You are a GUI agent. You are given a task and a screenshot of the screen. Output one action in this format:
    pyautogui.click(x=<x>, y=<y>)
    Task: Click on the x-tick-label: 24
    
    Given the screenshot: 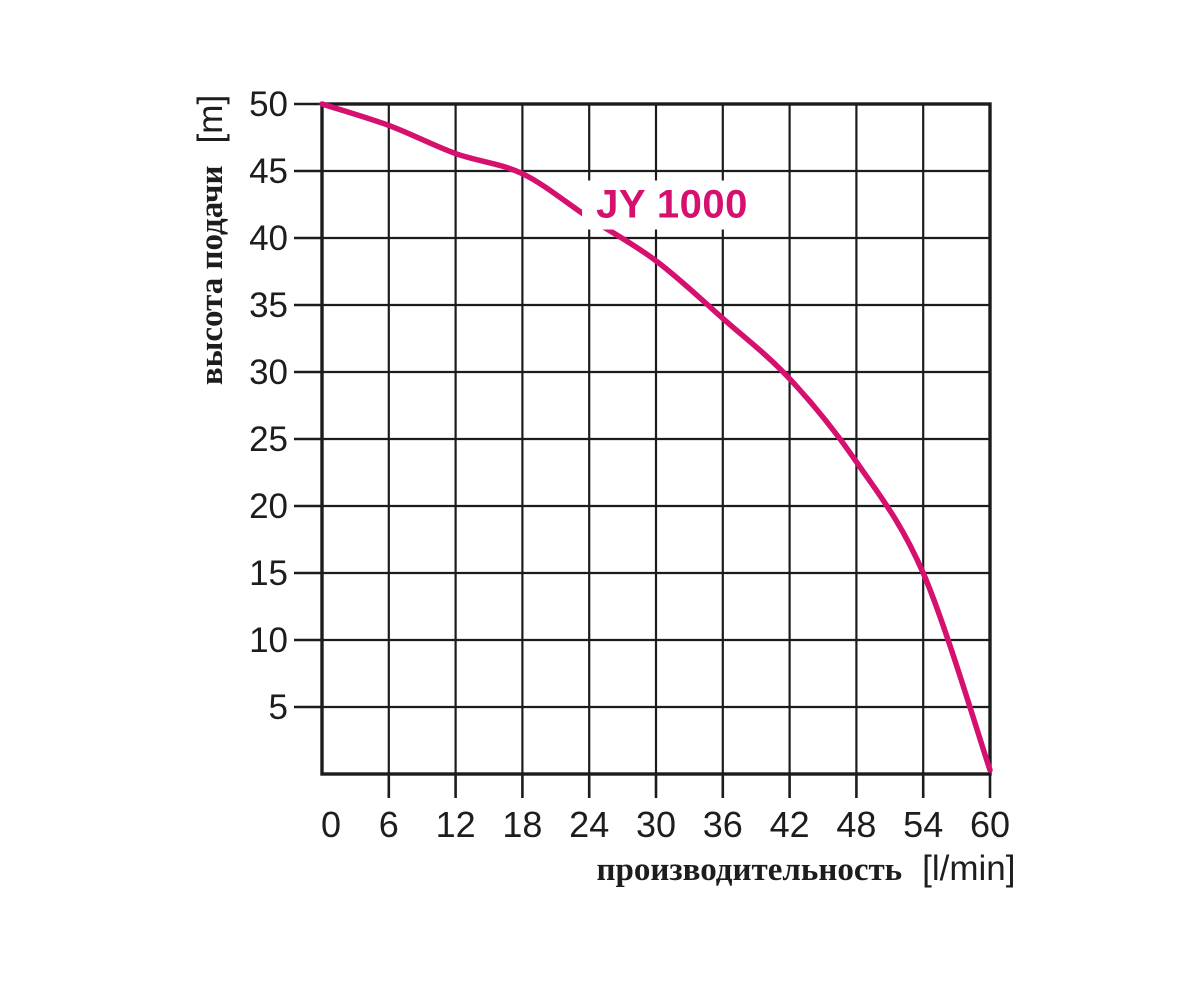 What is the action you would take?
    pyautogui.click(x=589, y=824)
    